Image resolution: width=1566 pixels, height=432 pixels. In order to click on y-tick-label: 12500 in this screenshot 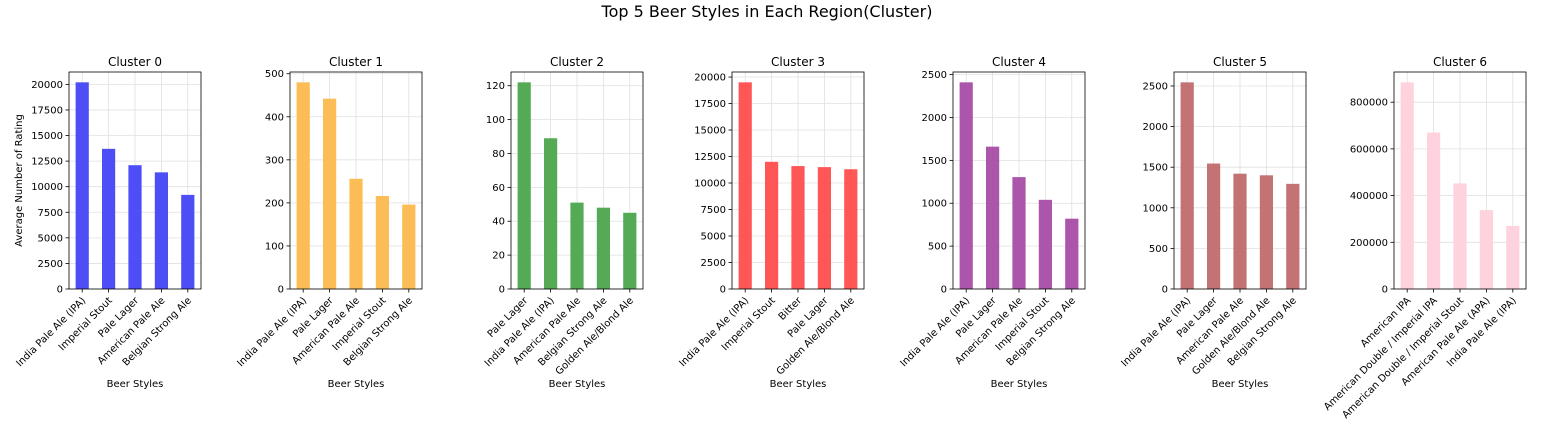, I will do `click(47, 162)`.